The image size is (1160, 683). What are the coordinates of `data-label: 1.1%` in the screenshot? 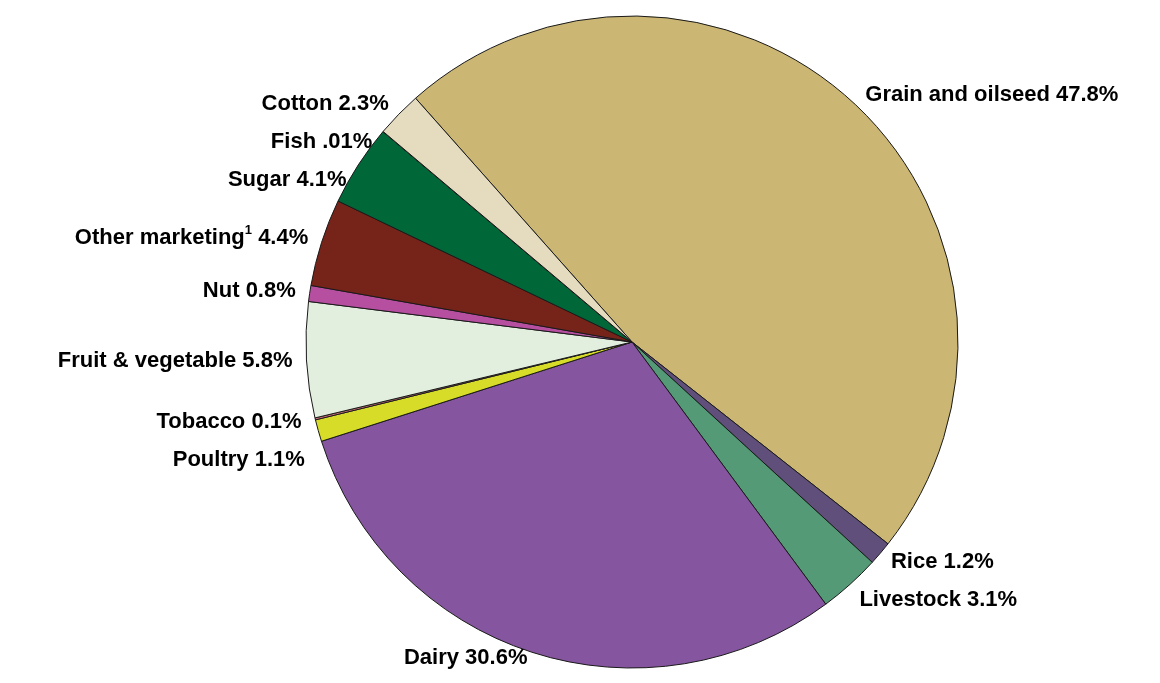 It's located at (276, 459).